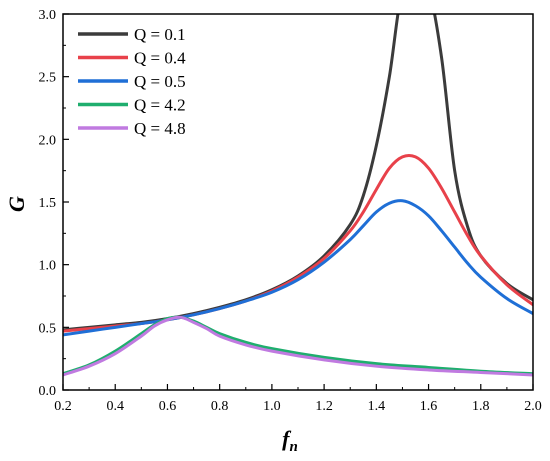 The width and height of the screenshot is (550, 461). Describe the element at coordinates (16, 204) in the screenshot. I see `y-axis-title: G` at that location.